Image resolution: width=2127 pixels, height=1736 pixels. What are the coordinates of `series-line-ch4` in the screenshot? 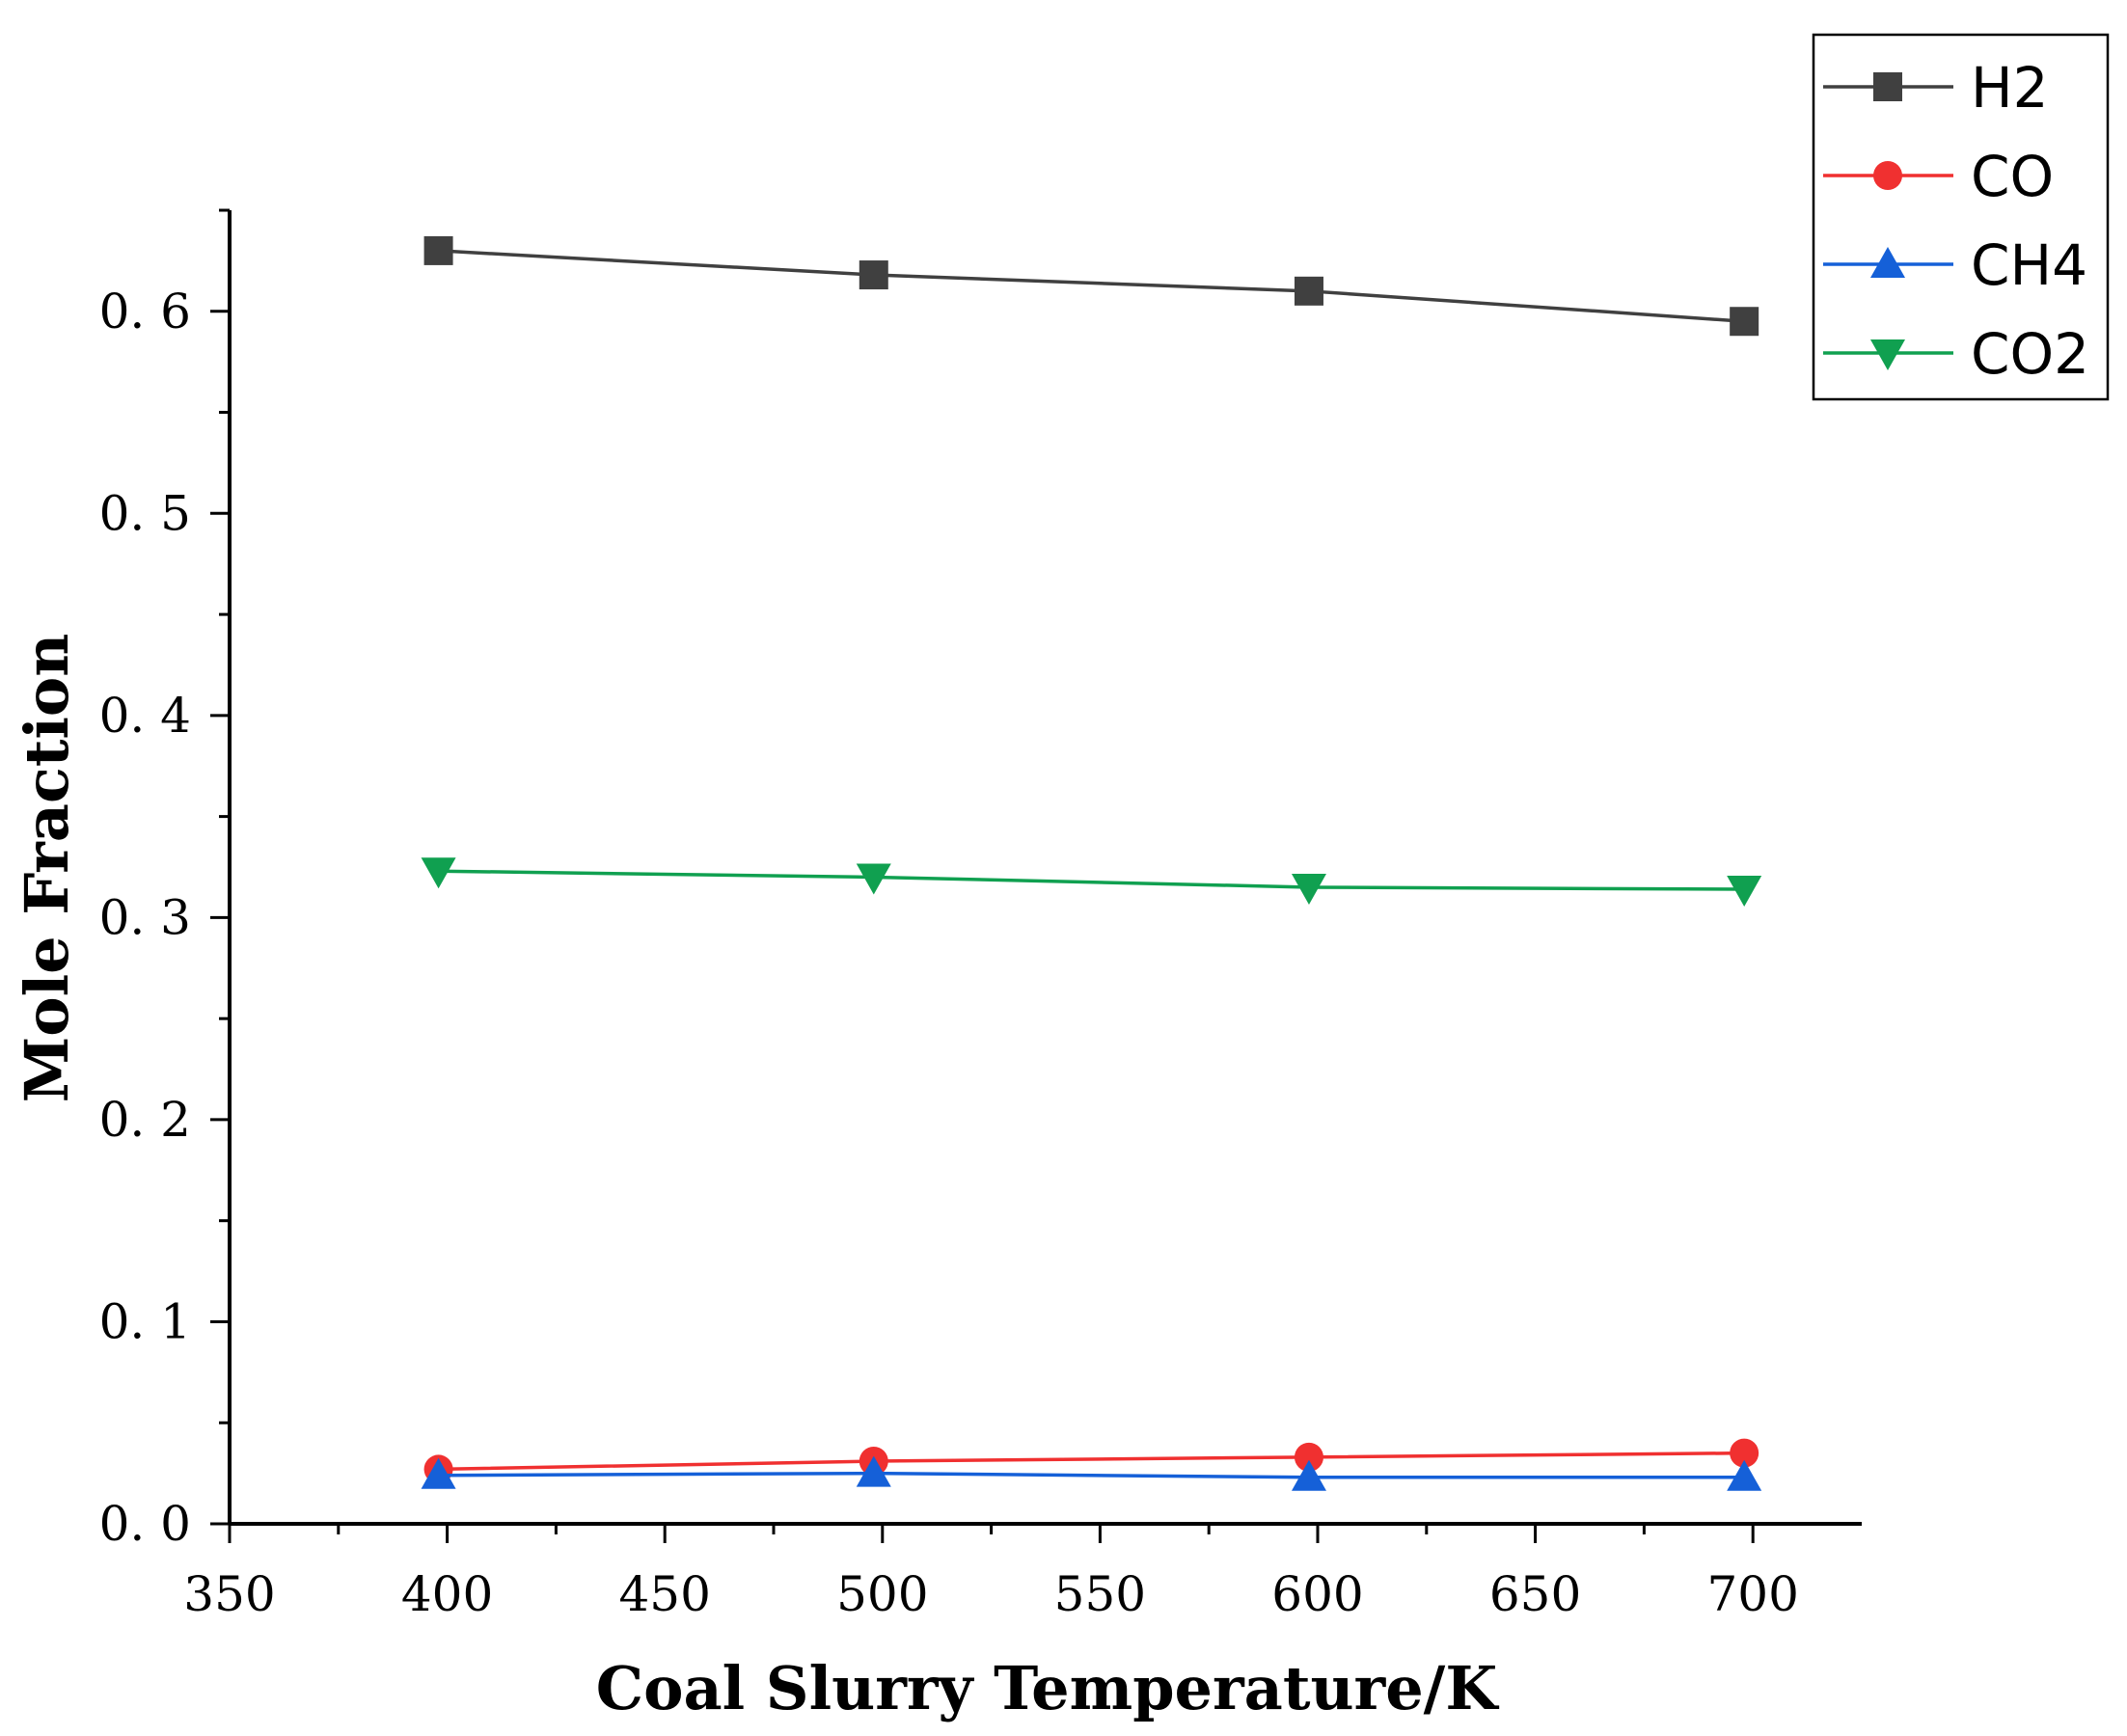 It's located at (1091, 1475).